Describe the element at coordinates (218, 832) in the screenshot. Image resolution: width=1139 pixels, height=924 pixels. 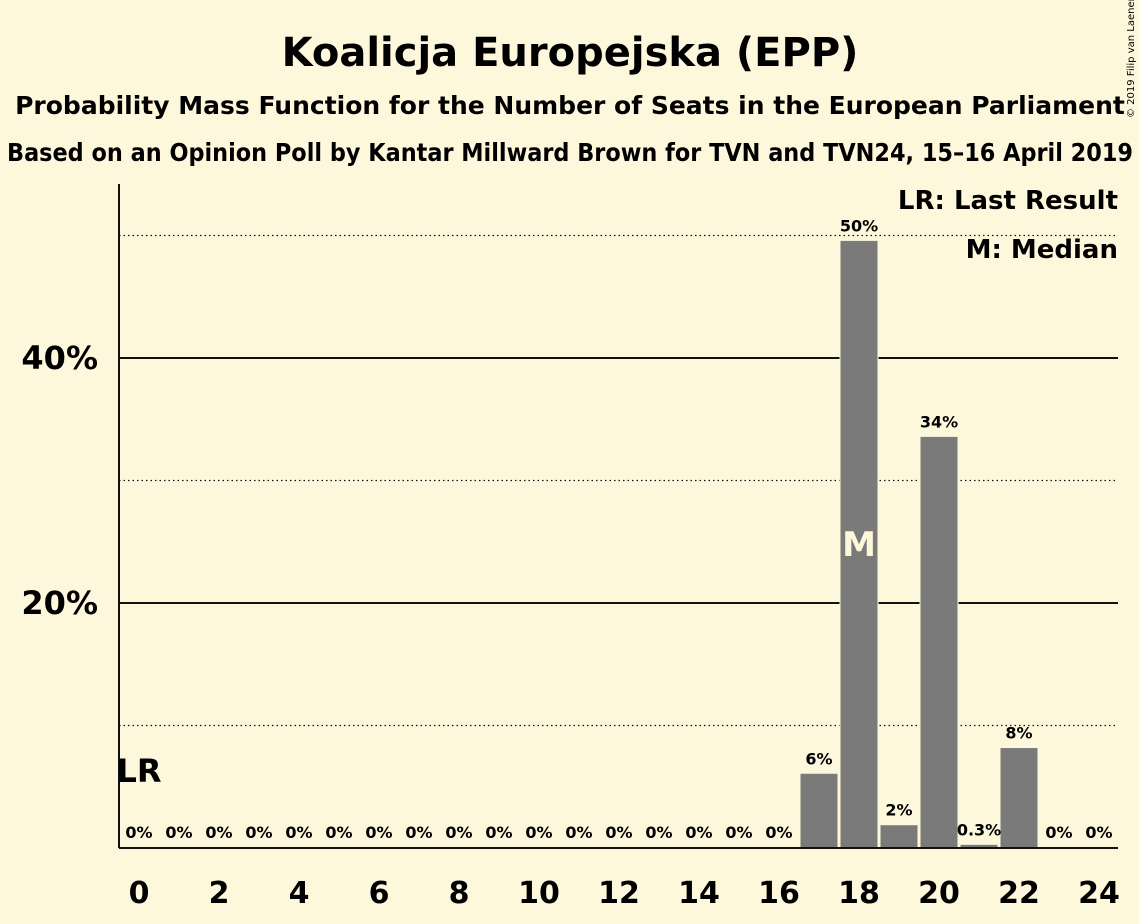
I see `bar-label-seat-2: 0%` at that location.